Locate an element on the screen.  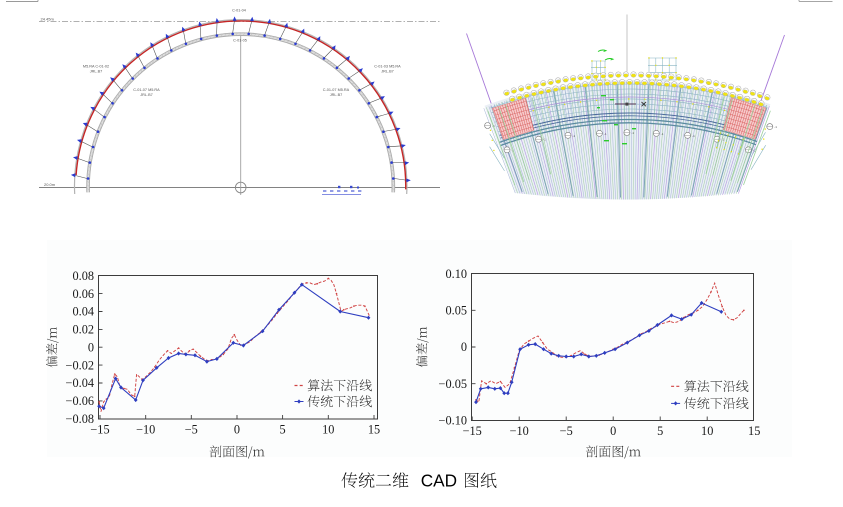
svg-text: 0.04 is located at coordinates (83, 312).